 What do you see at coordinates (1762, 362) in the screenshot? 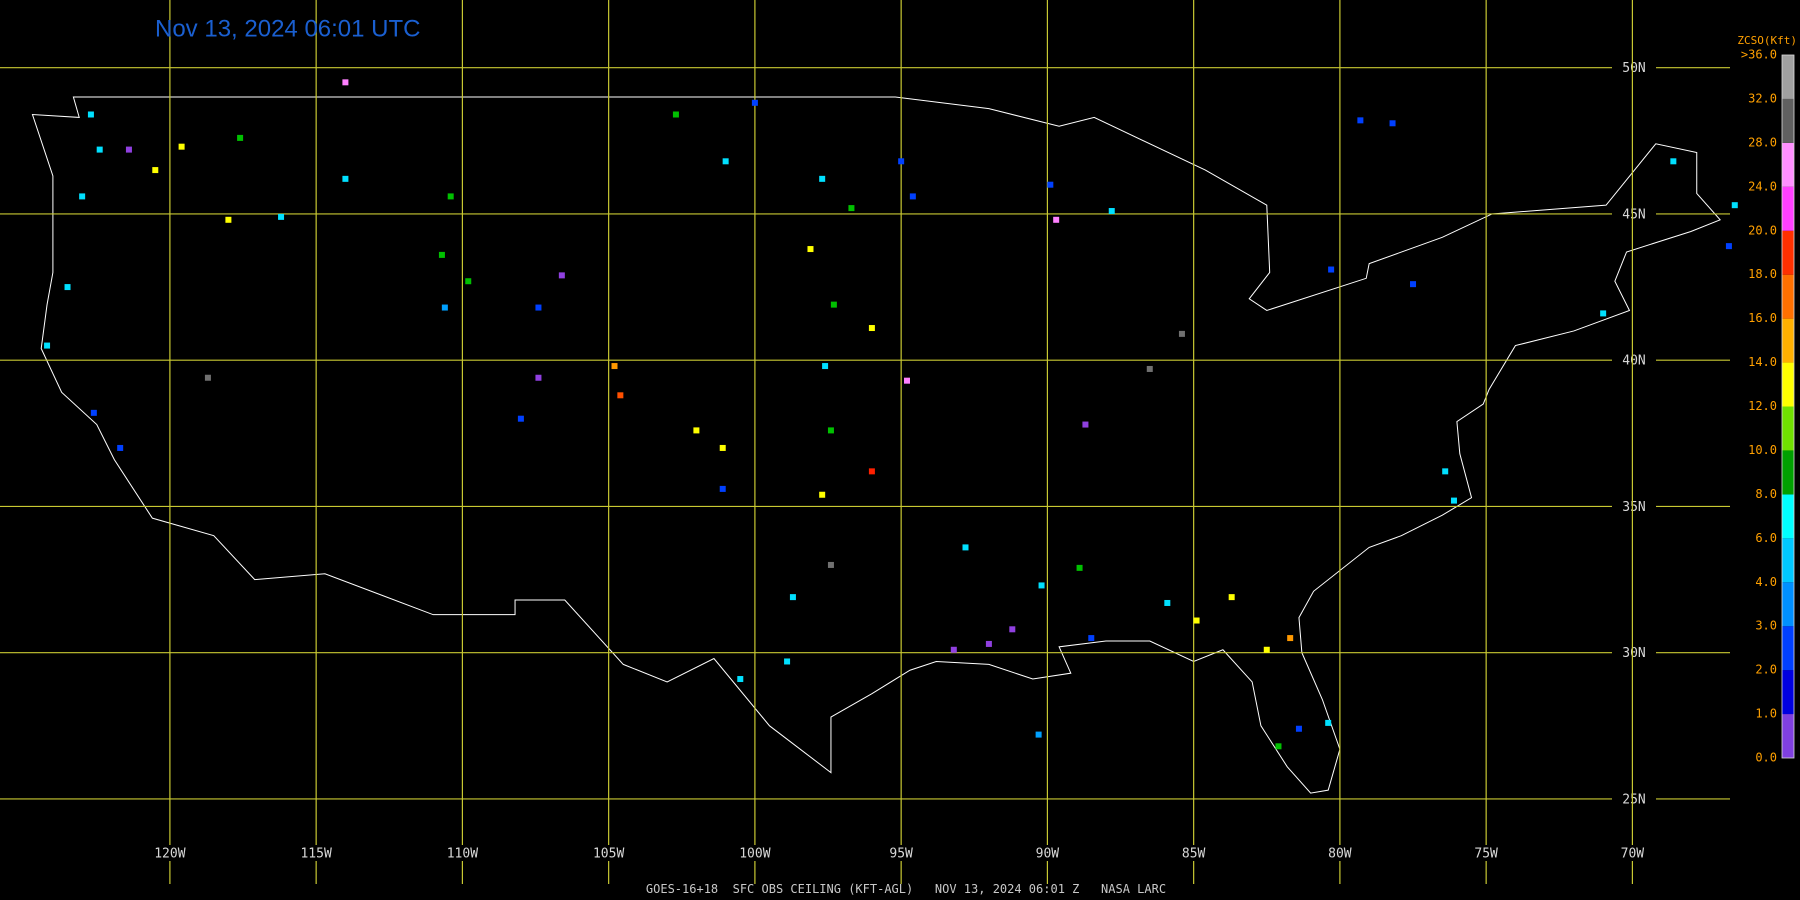
I see `legend-label: 14.0` at bounding box center [1762, 362].